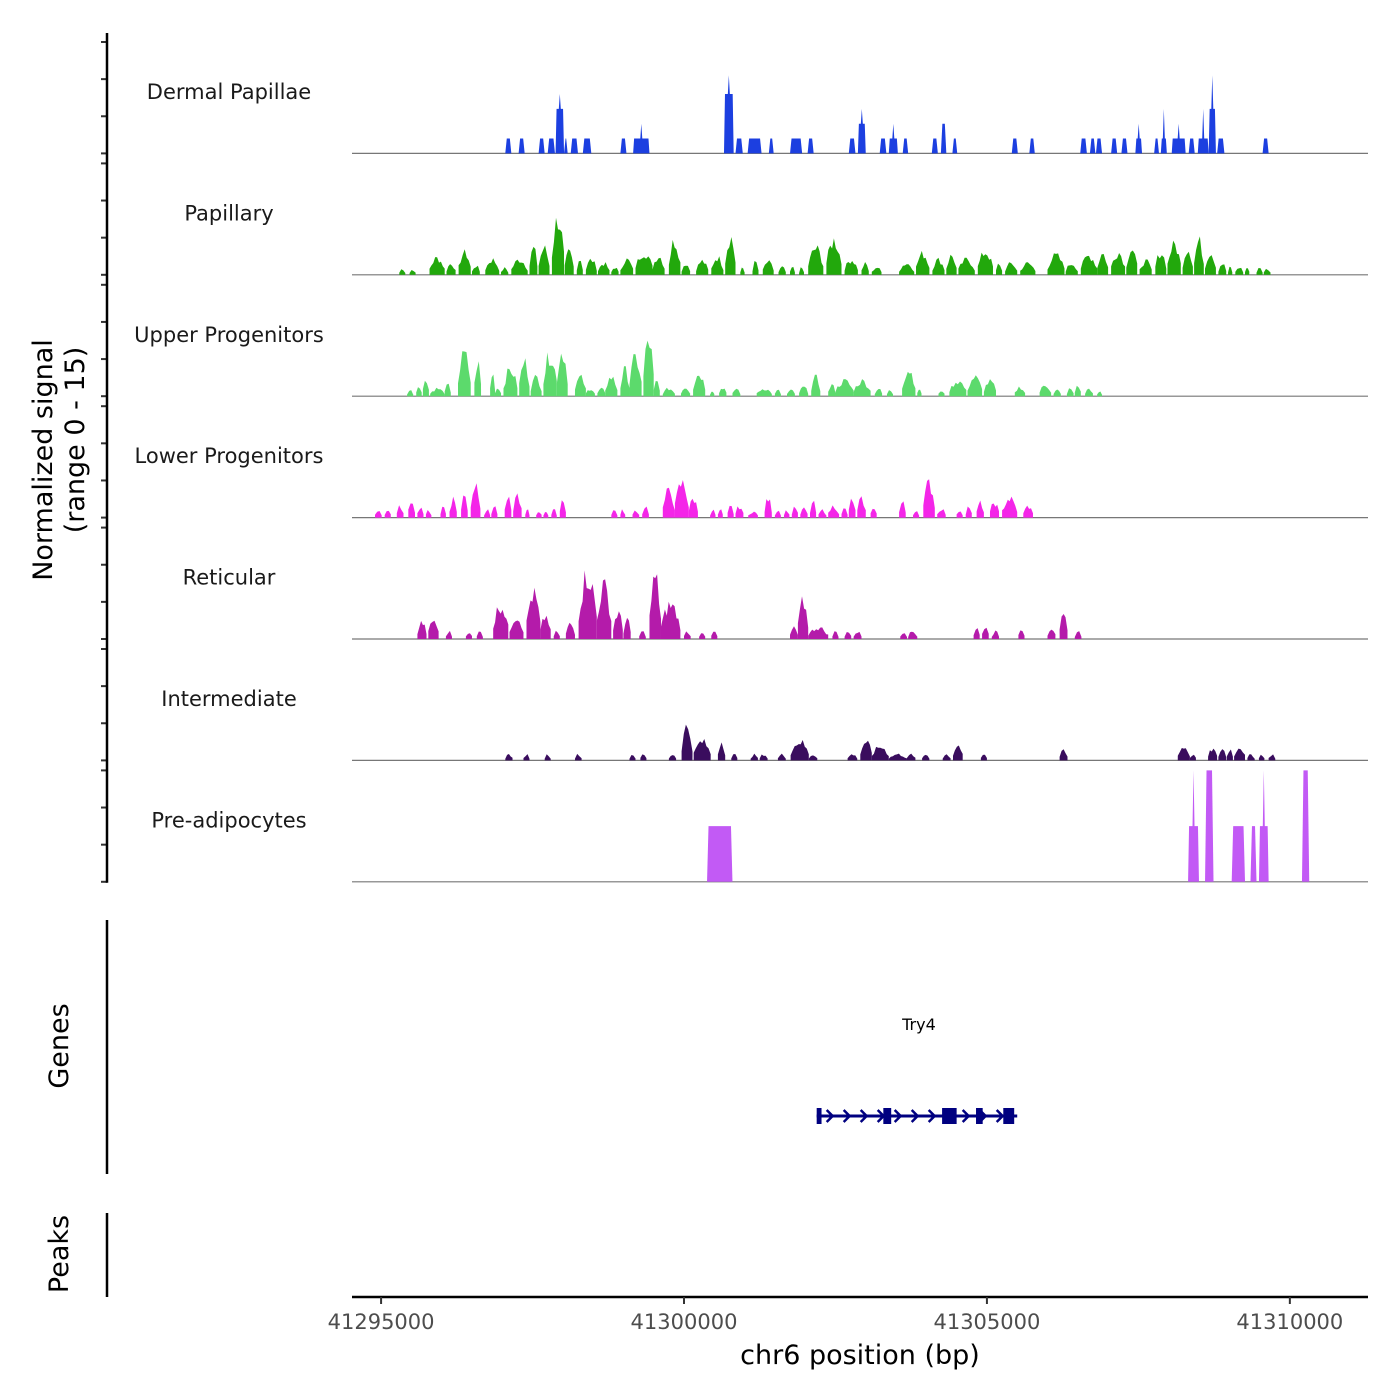  Describe the element at coordinates (43, 460) in the screenshot. I see `y-axis-title-line-1: Normalized signal` at that location.